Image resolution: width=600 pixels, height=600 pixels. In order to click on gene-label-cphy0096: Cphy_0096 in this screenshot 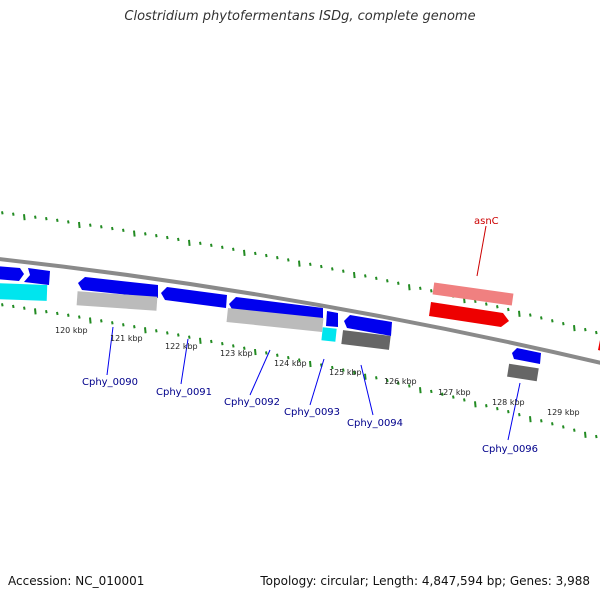, I will do `click(510, 449)`.